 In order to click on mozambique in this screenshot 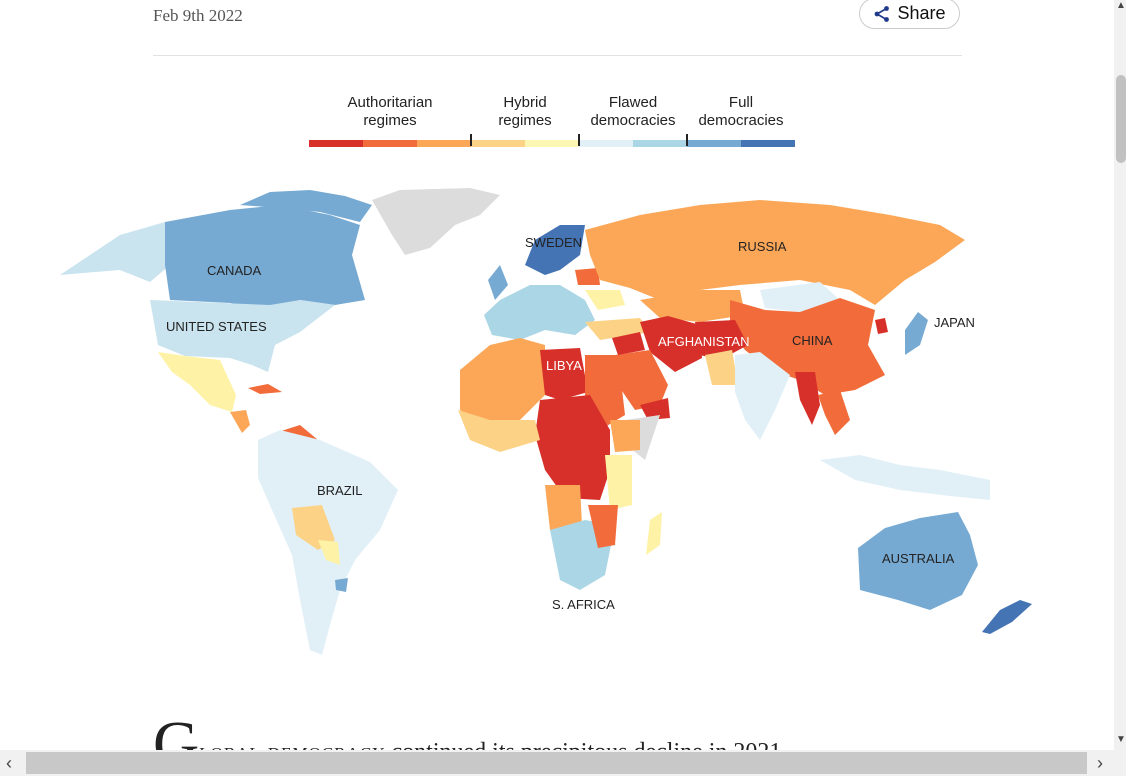, I will do `click(603, 526)`.